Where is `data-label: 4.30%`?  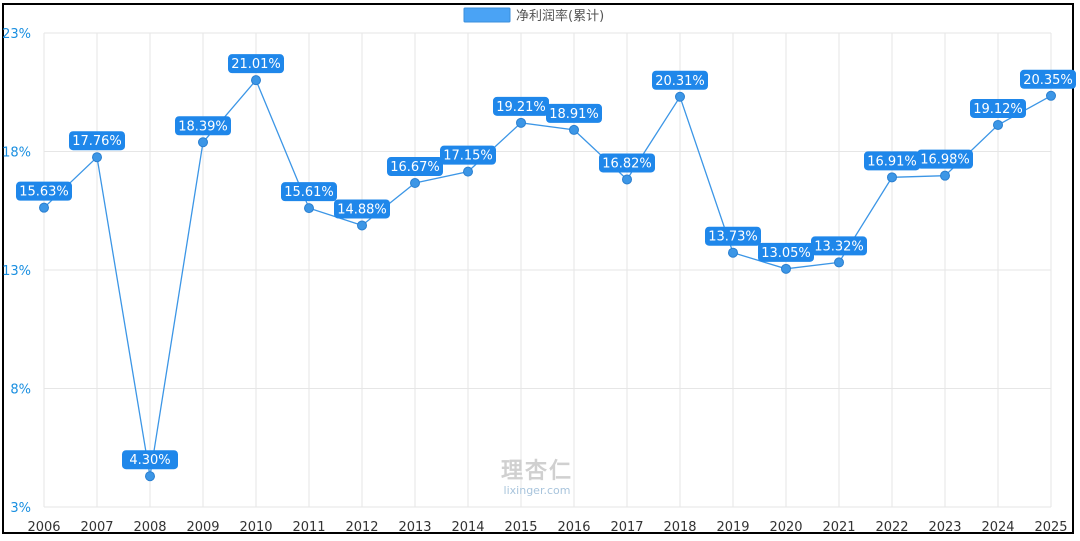 data-label: 4.30% is located at coordinates (149, 460).